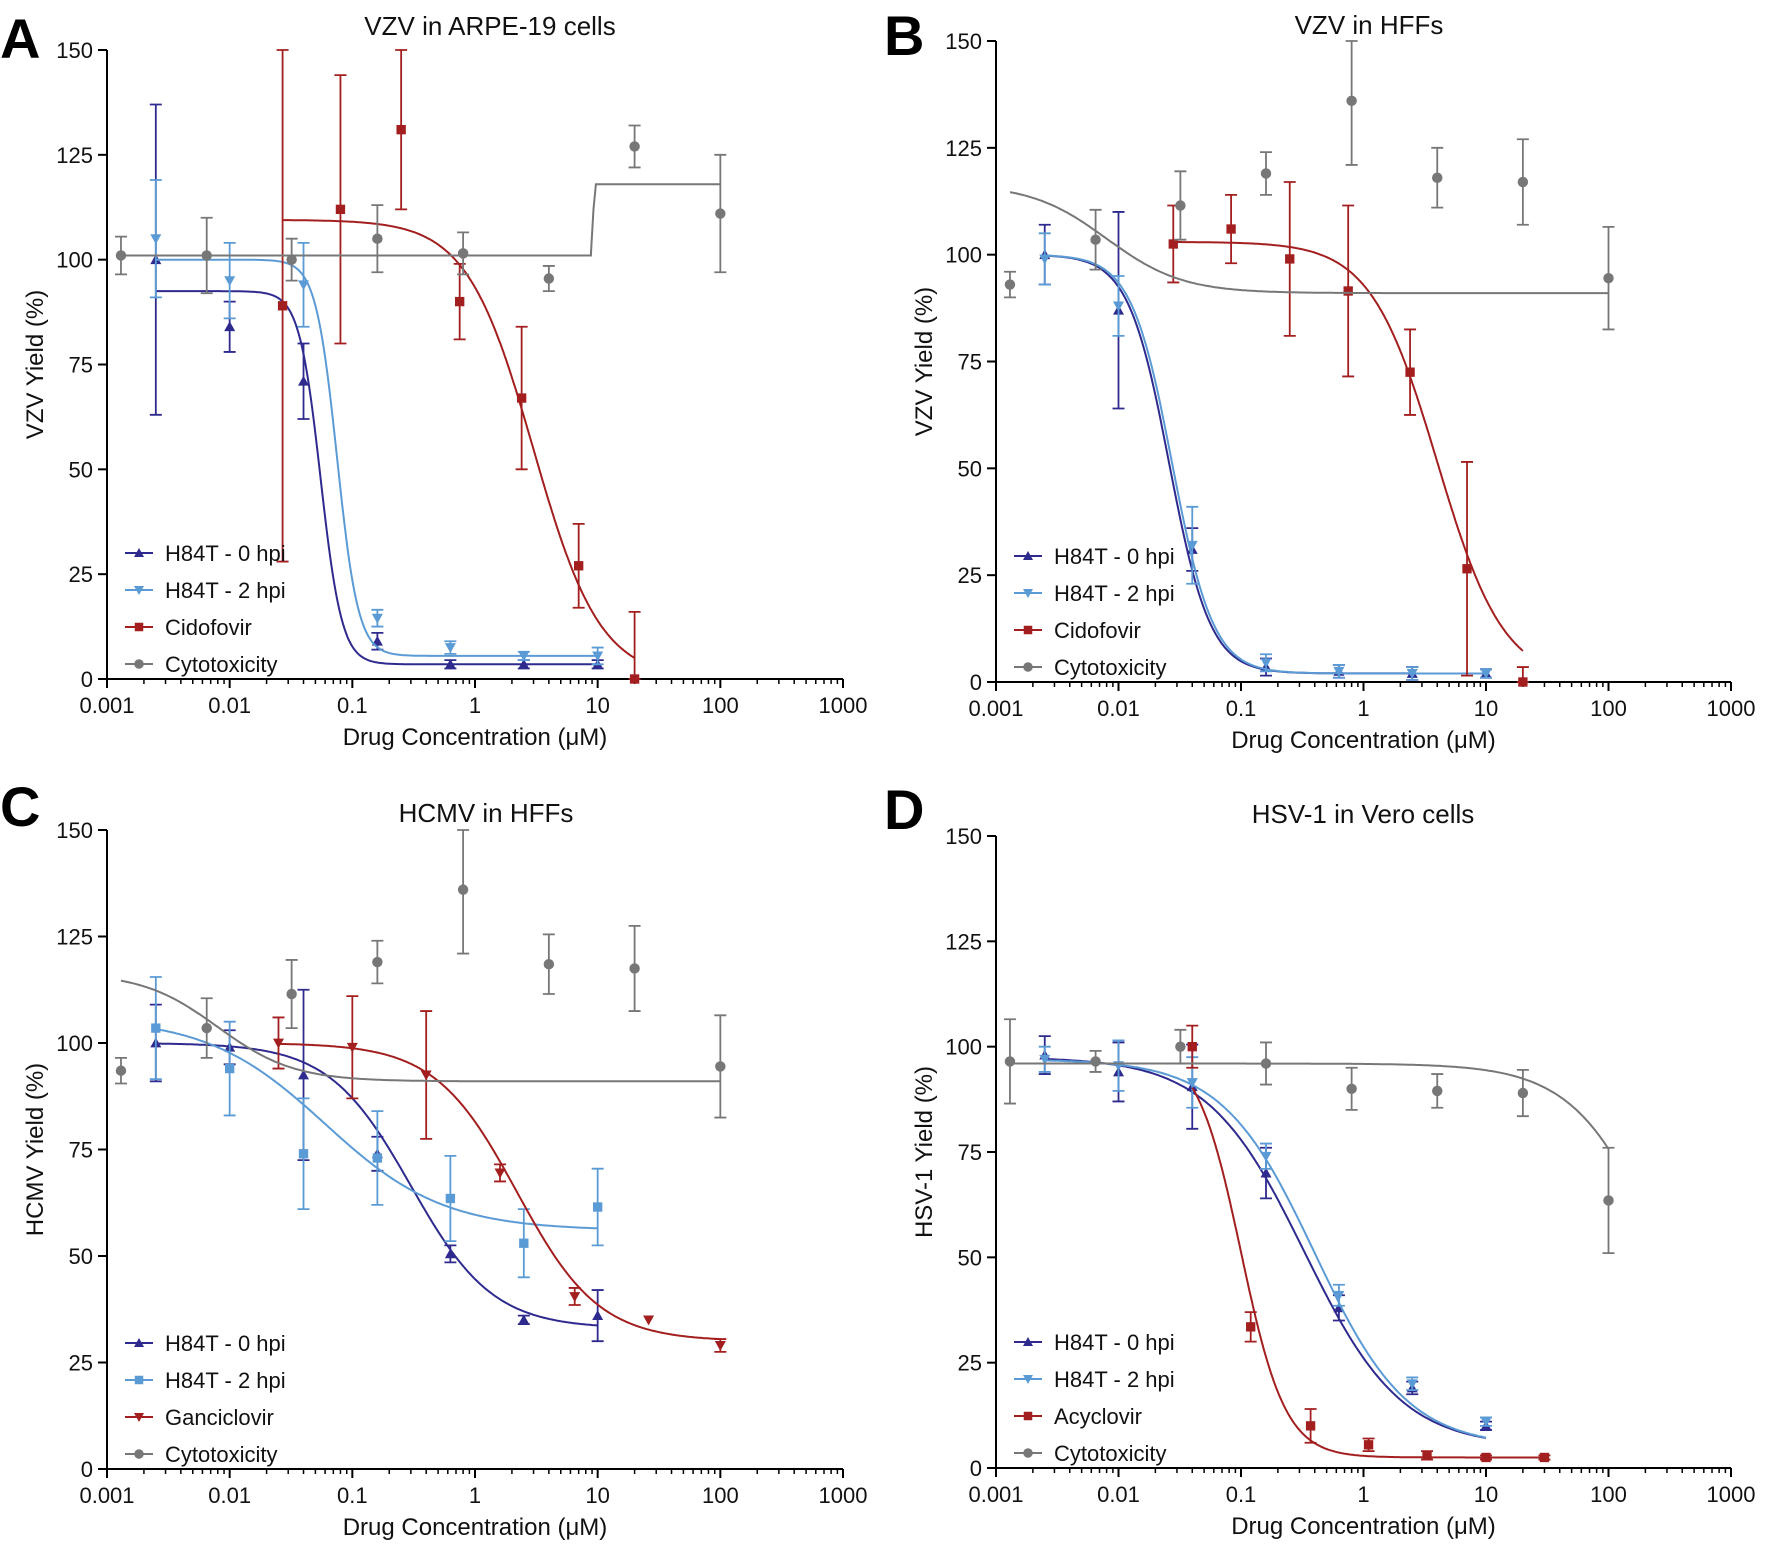 The height and width of the screenshot is (1549, 1773). What do you see at coordinates (963, 941) in the screenshot?
I see `y-tick-label: 125` at bounding box center [963, 941].